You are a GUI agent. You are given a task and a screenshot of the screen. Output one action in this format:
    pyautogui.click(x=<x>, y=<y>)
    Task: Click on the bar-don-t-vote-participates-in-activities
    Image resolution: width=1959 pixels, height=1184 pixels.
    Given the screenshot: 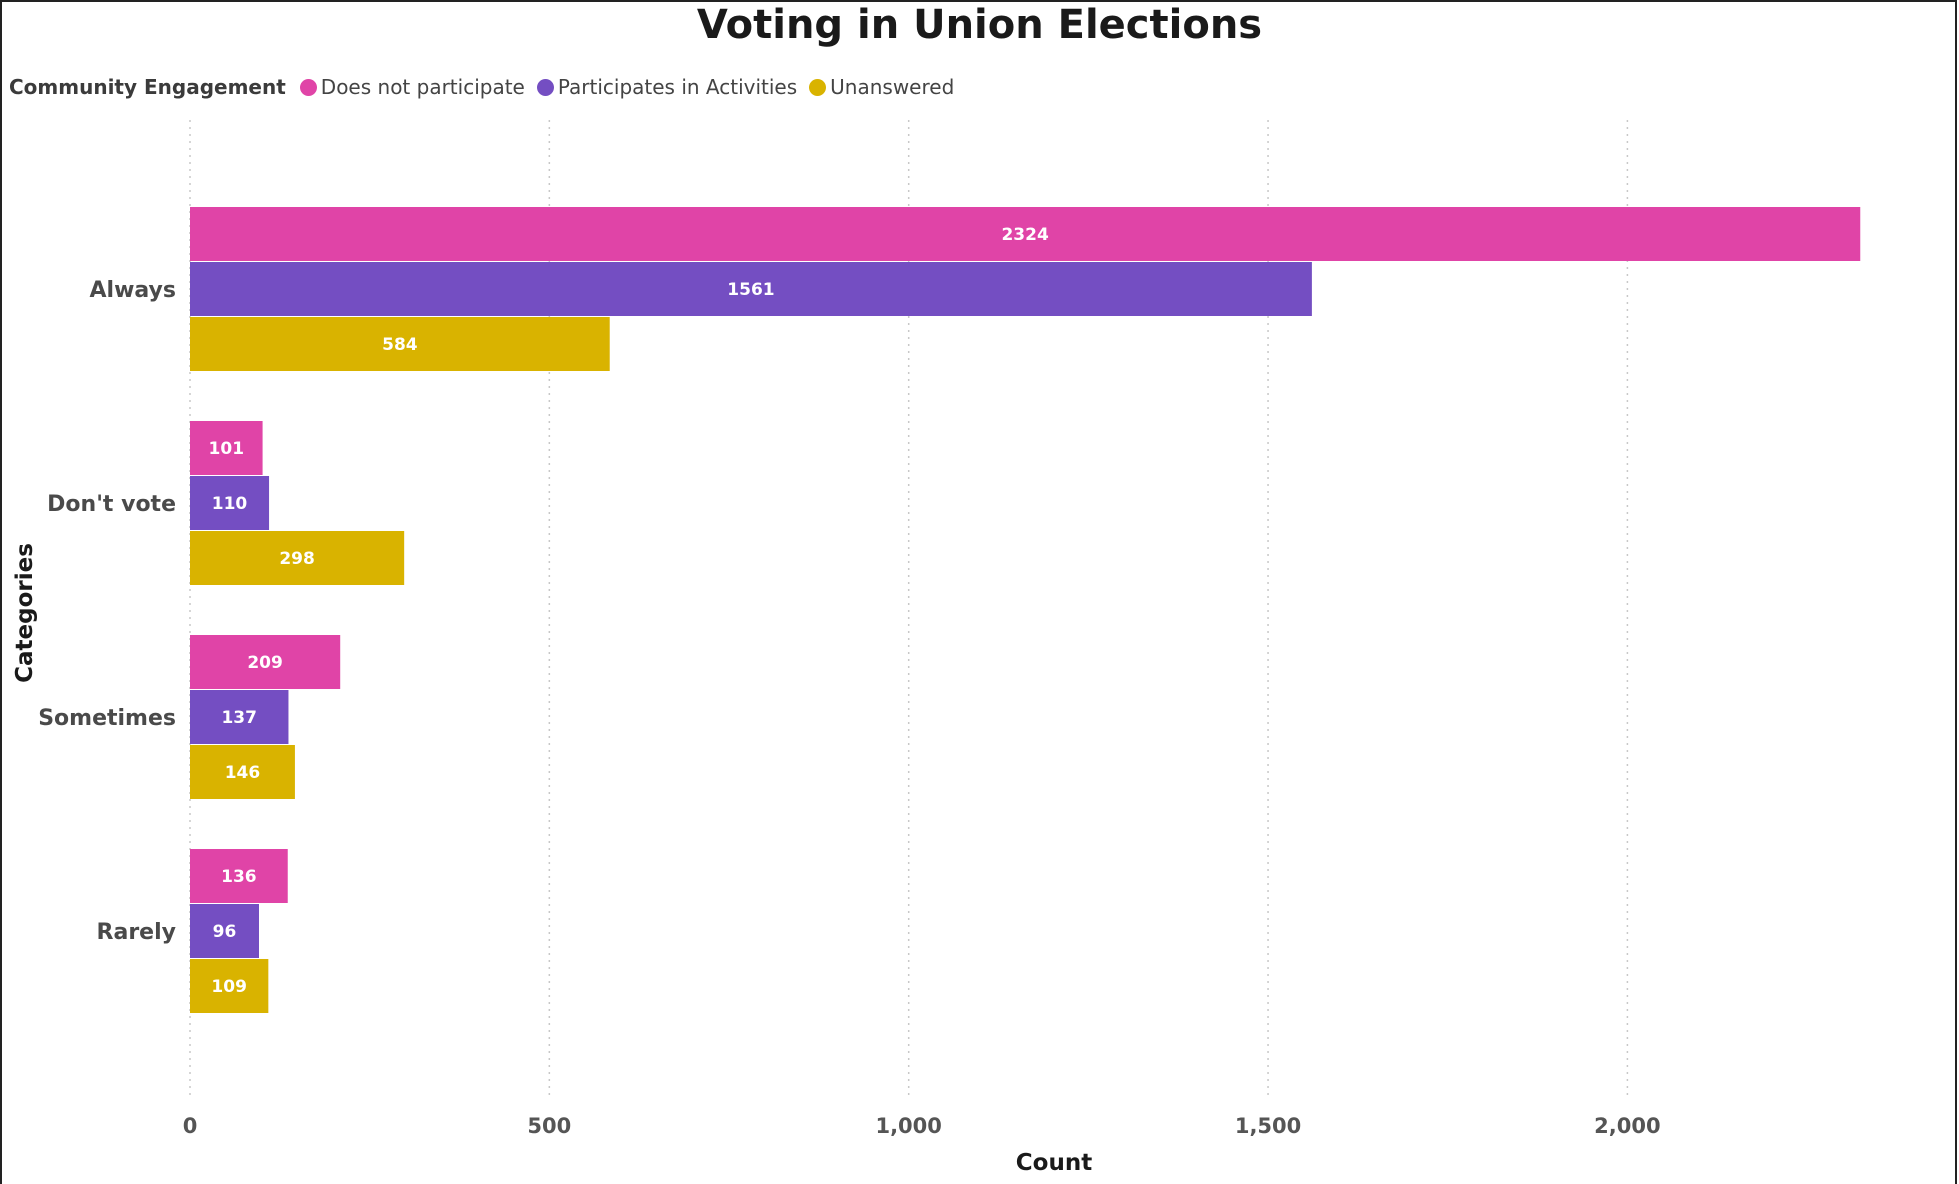 What is the action you would take?
    pyautogui.click(x=230, y=503)
    